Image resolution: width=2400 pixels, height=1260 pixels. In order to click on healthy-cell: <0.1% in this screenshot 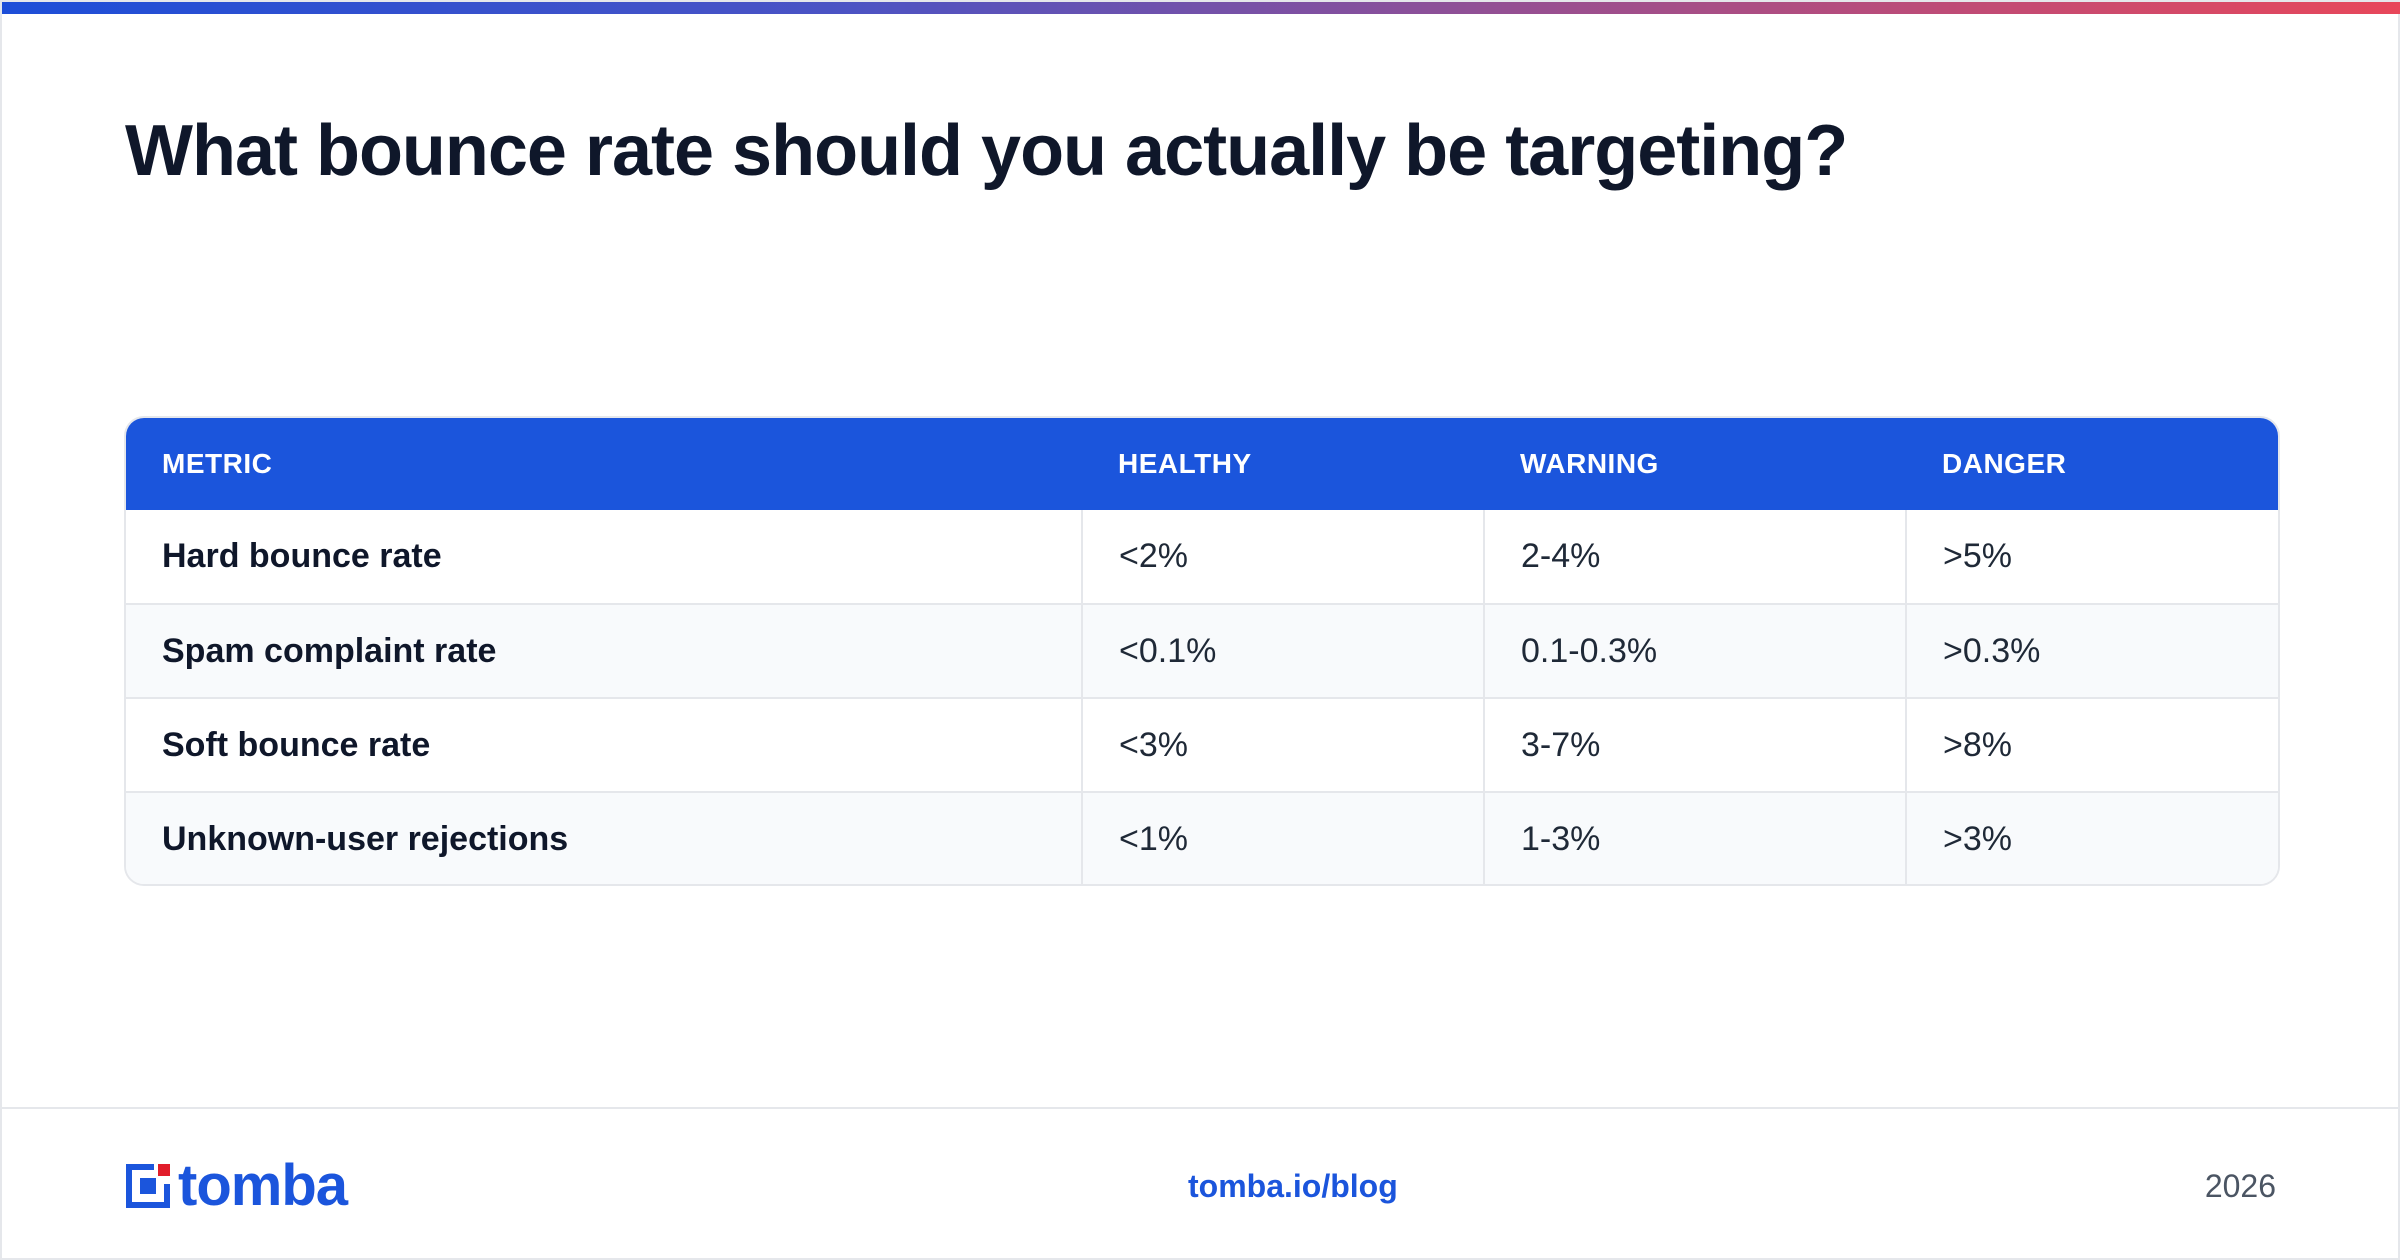, I will do `click(1282, 650)`.